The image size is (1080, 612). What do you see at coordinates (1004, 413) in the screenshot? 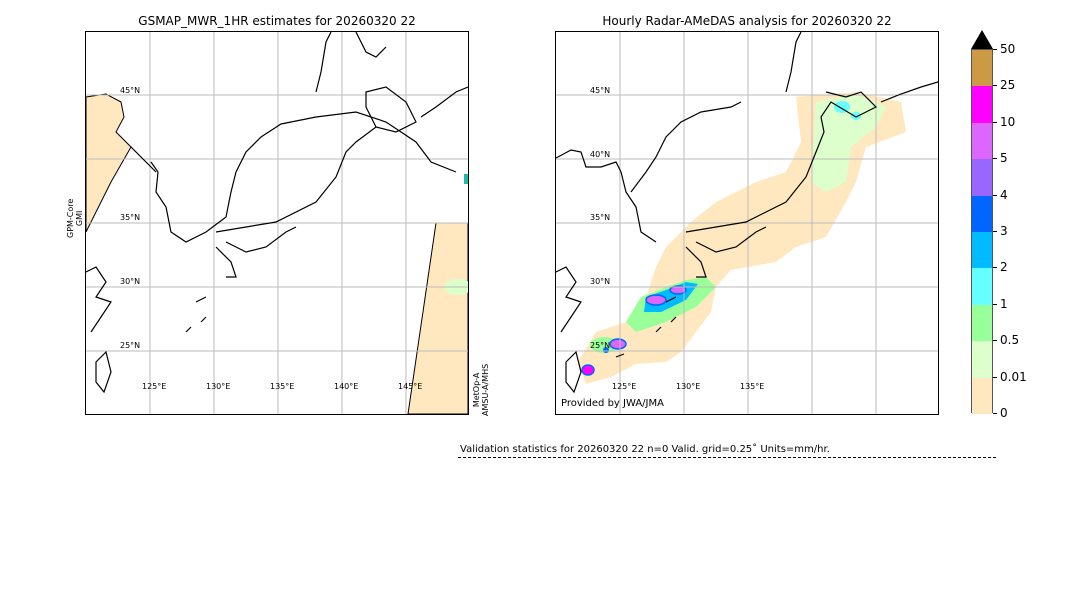
I see `colorbar-tick-label: 0` at bounding box center [1004, 413].